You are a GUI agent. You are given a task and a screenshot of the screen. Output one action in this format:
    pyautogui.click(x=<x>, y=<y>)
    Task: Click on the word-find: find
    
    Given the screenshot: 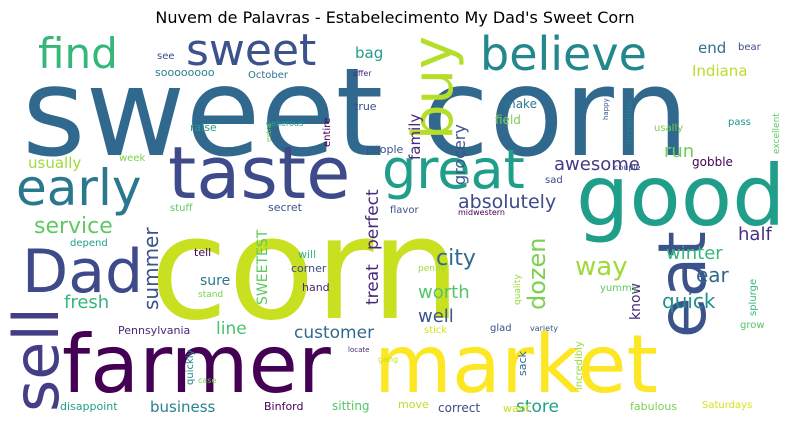 What is the action you would take?
    pyautogui.click(x=78, y=53)
    